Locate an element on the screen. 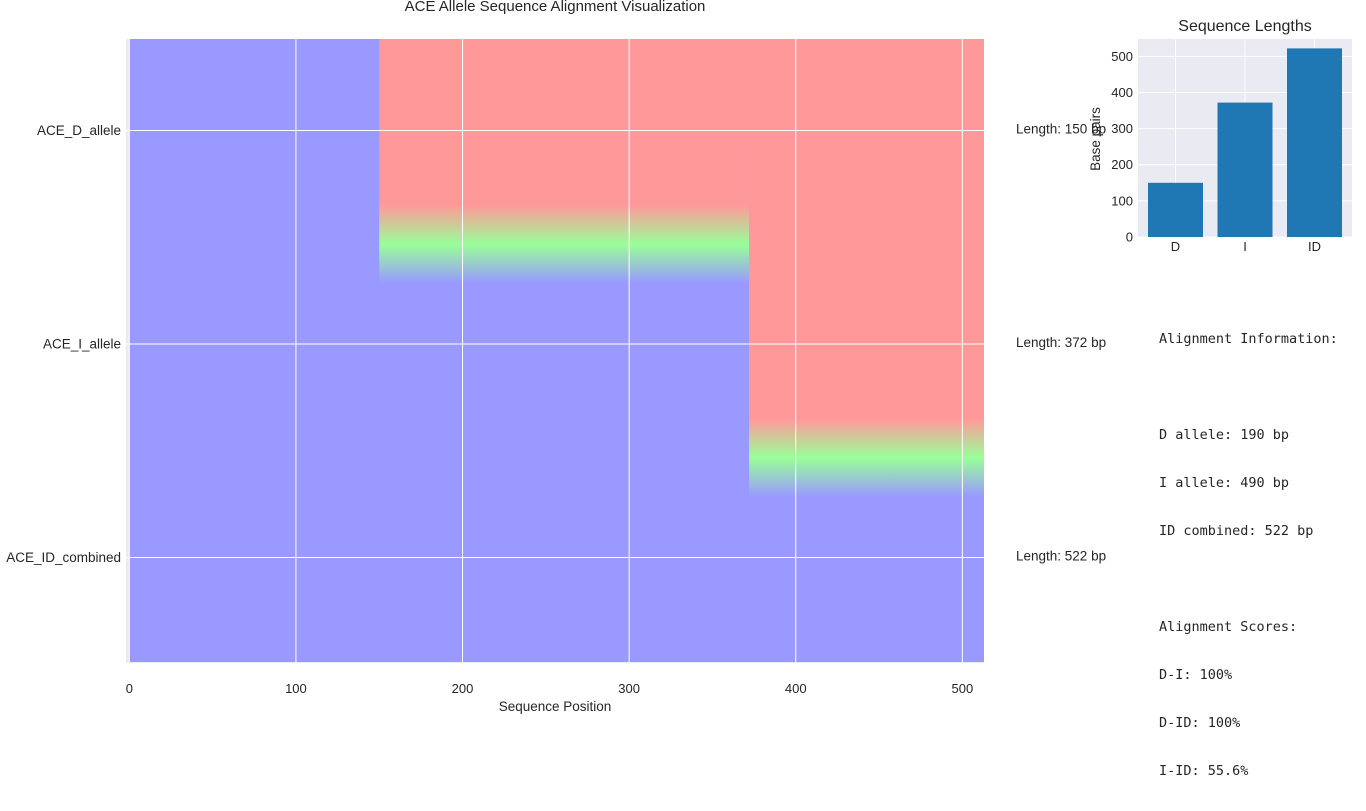  lengths-x-tick-labels: D I ID is located at coordinates (1246, 246).